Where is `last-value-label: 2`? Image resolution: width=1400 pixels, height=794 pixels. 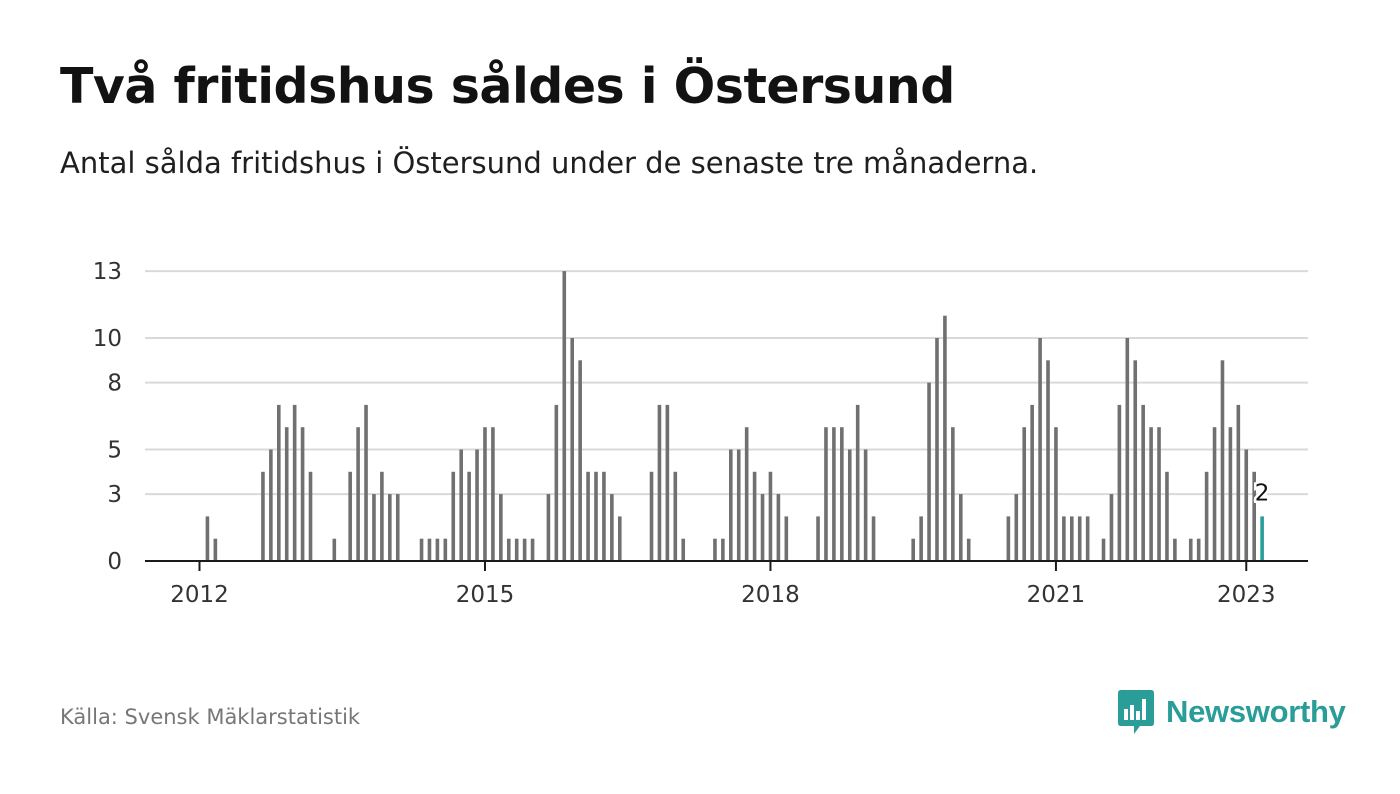
last-value-label: 2 is located at coordinates (1262, 493).